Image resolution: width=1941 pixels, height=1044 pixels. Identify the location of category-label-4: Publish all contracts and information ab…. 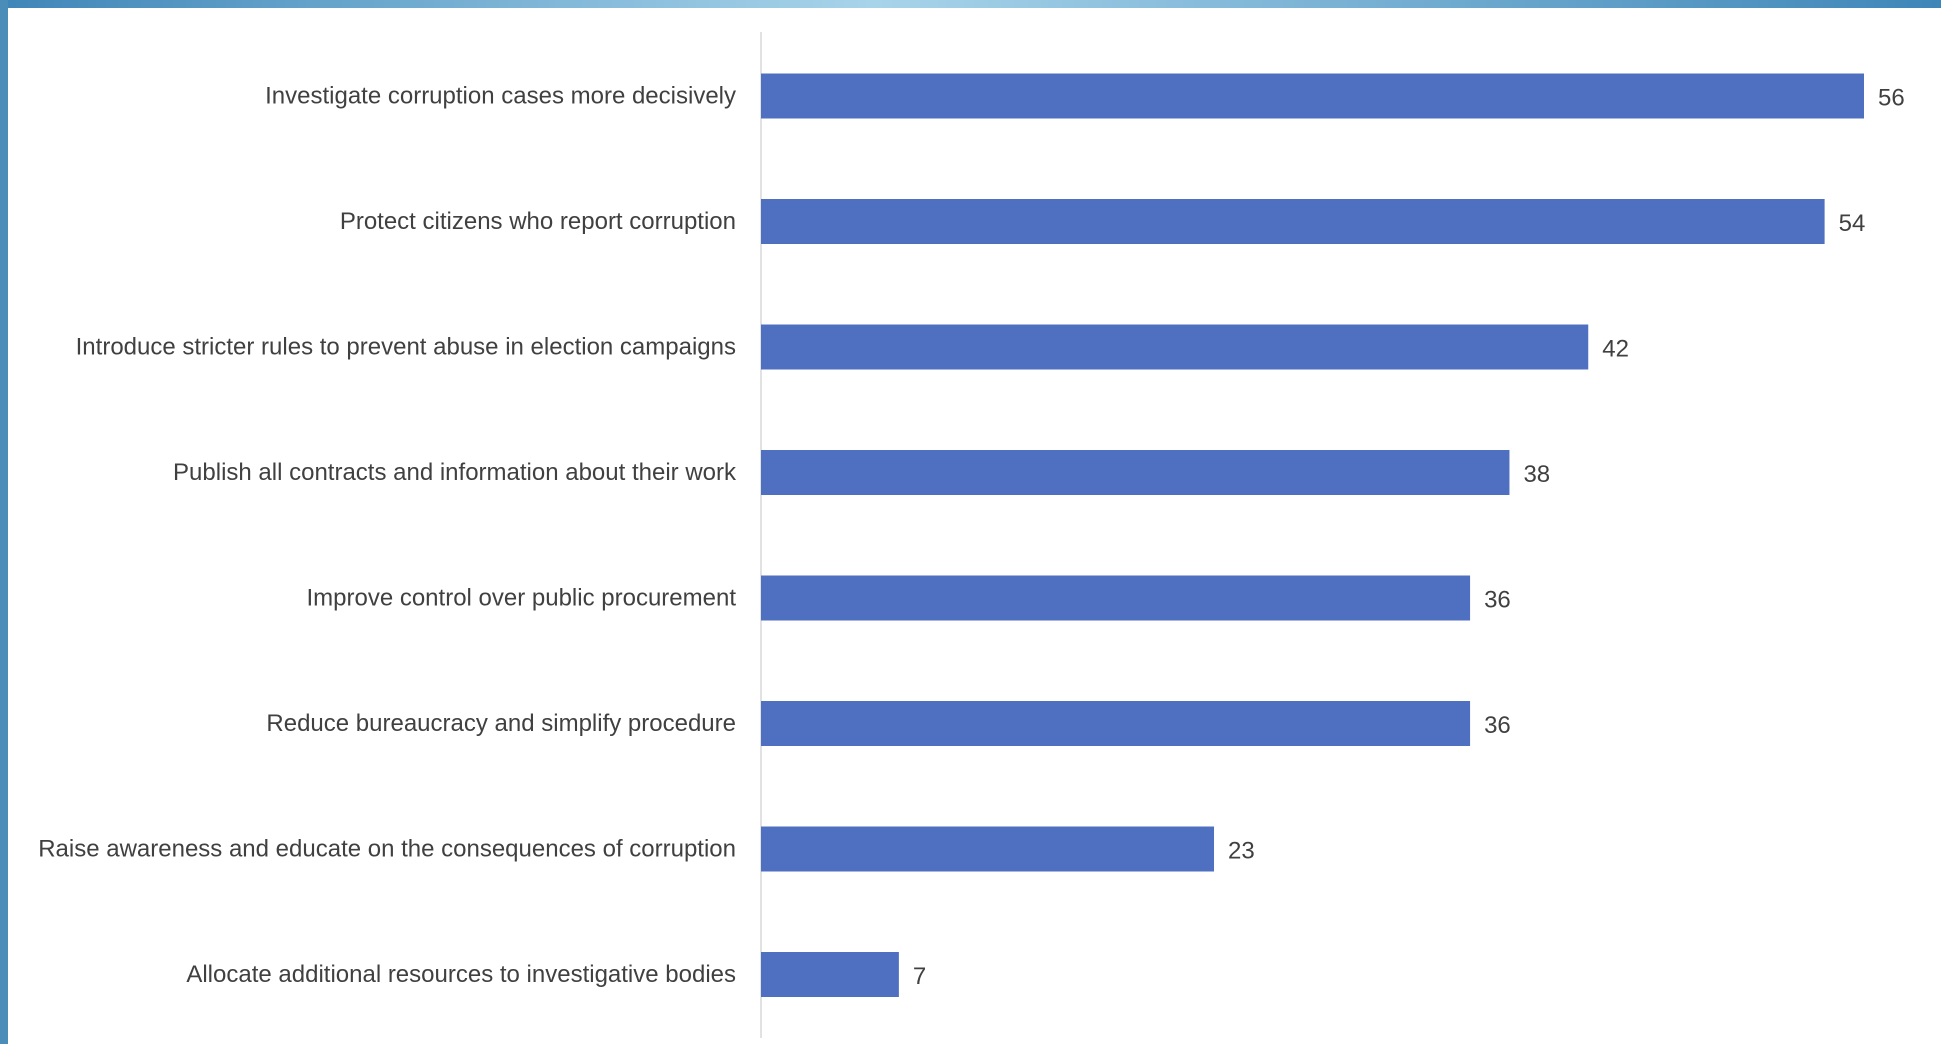
(455, 472).